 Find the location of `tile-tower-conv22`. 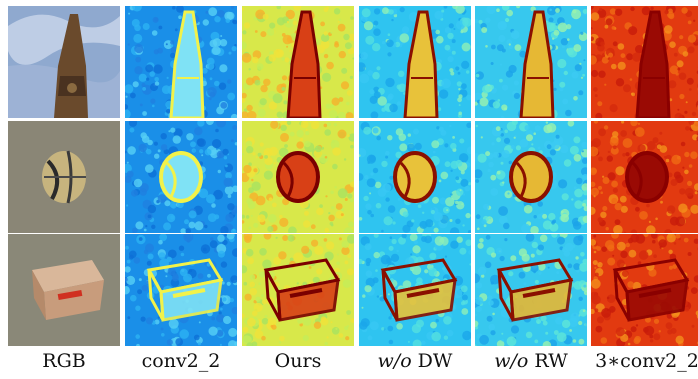

tile-tower-conv22 is located at coordinates (181, 62).